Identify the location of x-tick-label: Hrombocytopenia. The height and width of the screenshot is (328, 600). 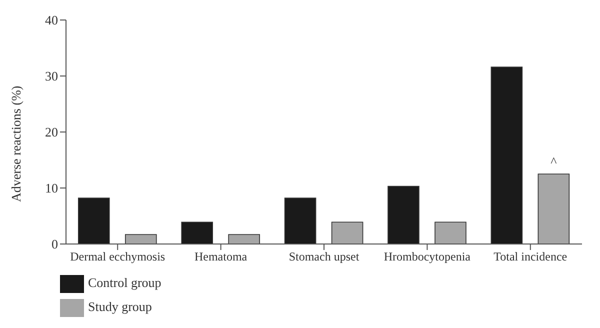
(428, 257).